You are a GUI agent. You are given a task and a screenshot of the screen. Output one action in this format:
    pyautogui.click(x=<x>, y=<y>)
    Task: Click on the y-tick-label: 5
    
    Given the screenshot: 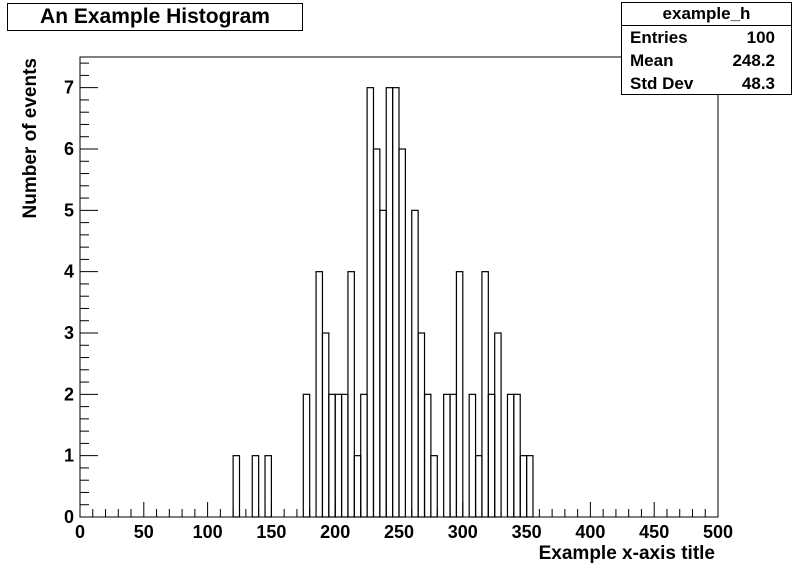 What is the action you would take?
    pyautogui.click(x=69, y=210)
    